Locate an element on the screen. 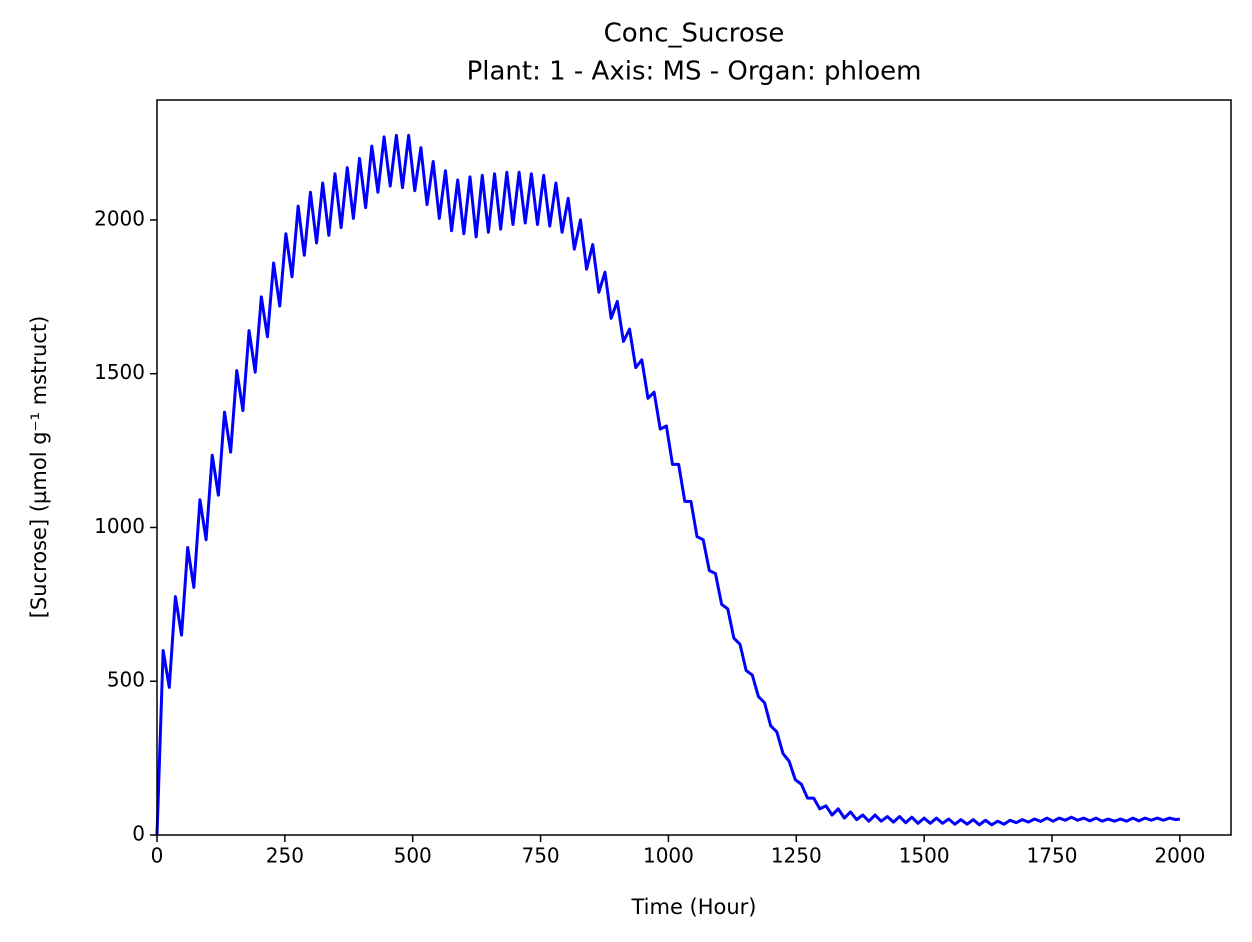  x-tick-label: 2000 is located at coordinates (1179, 856).